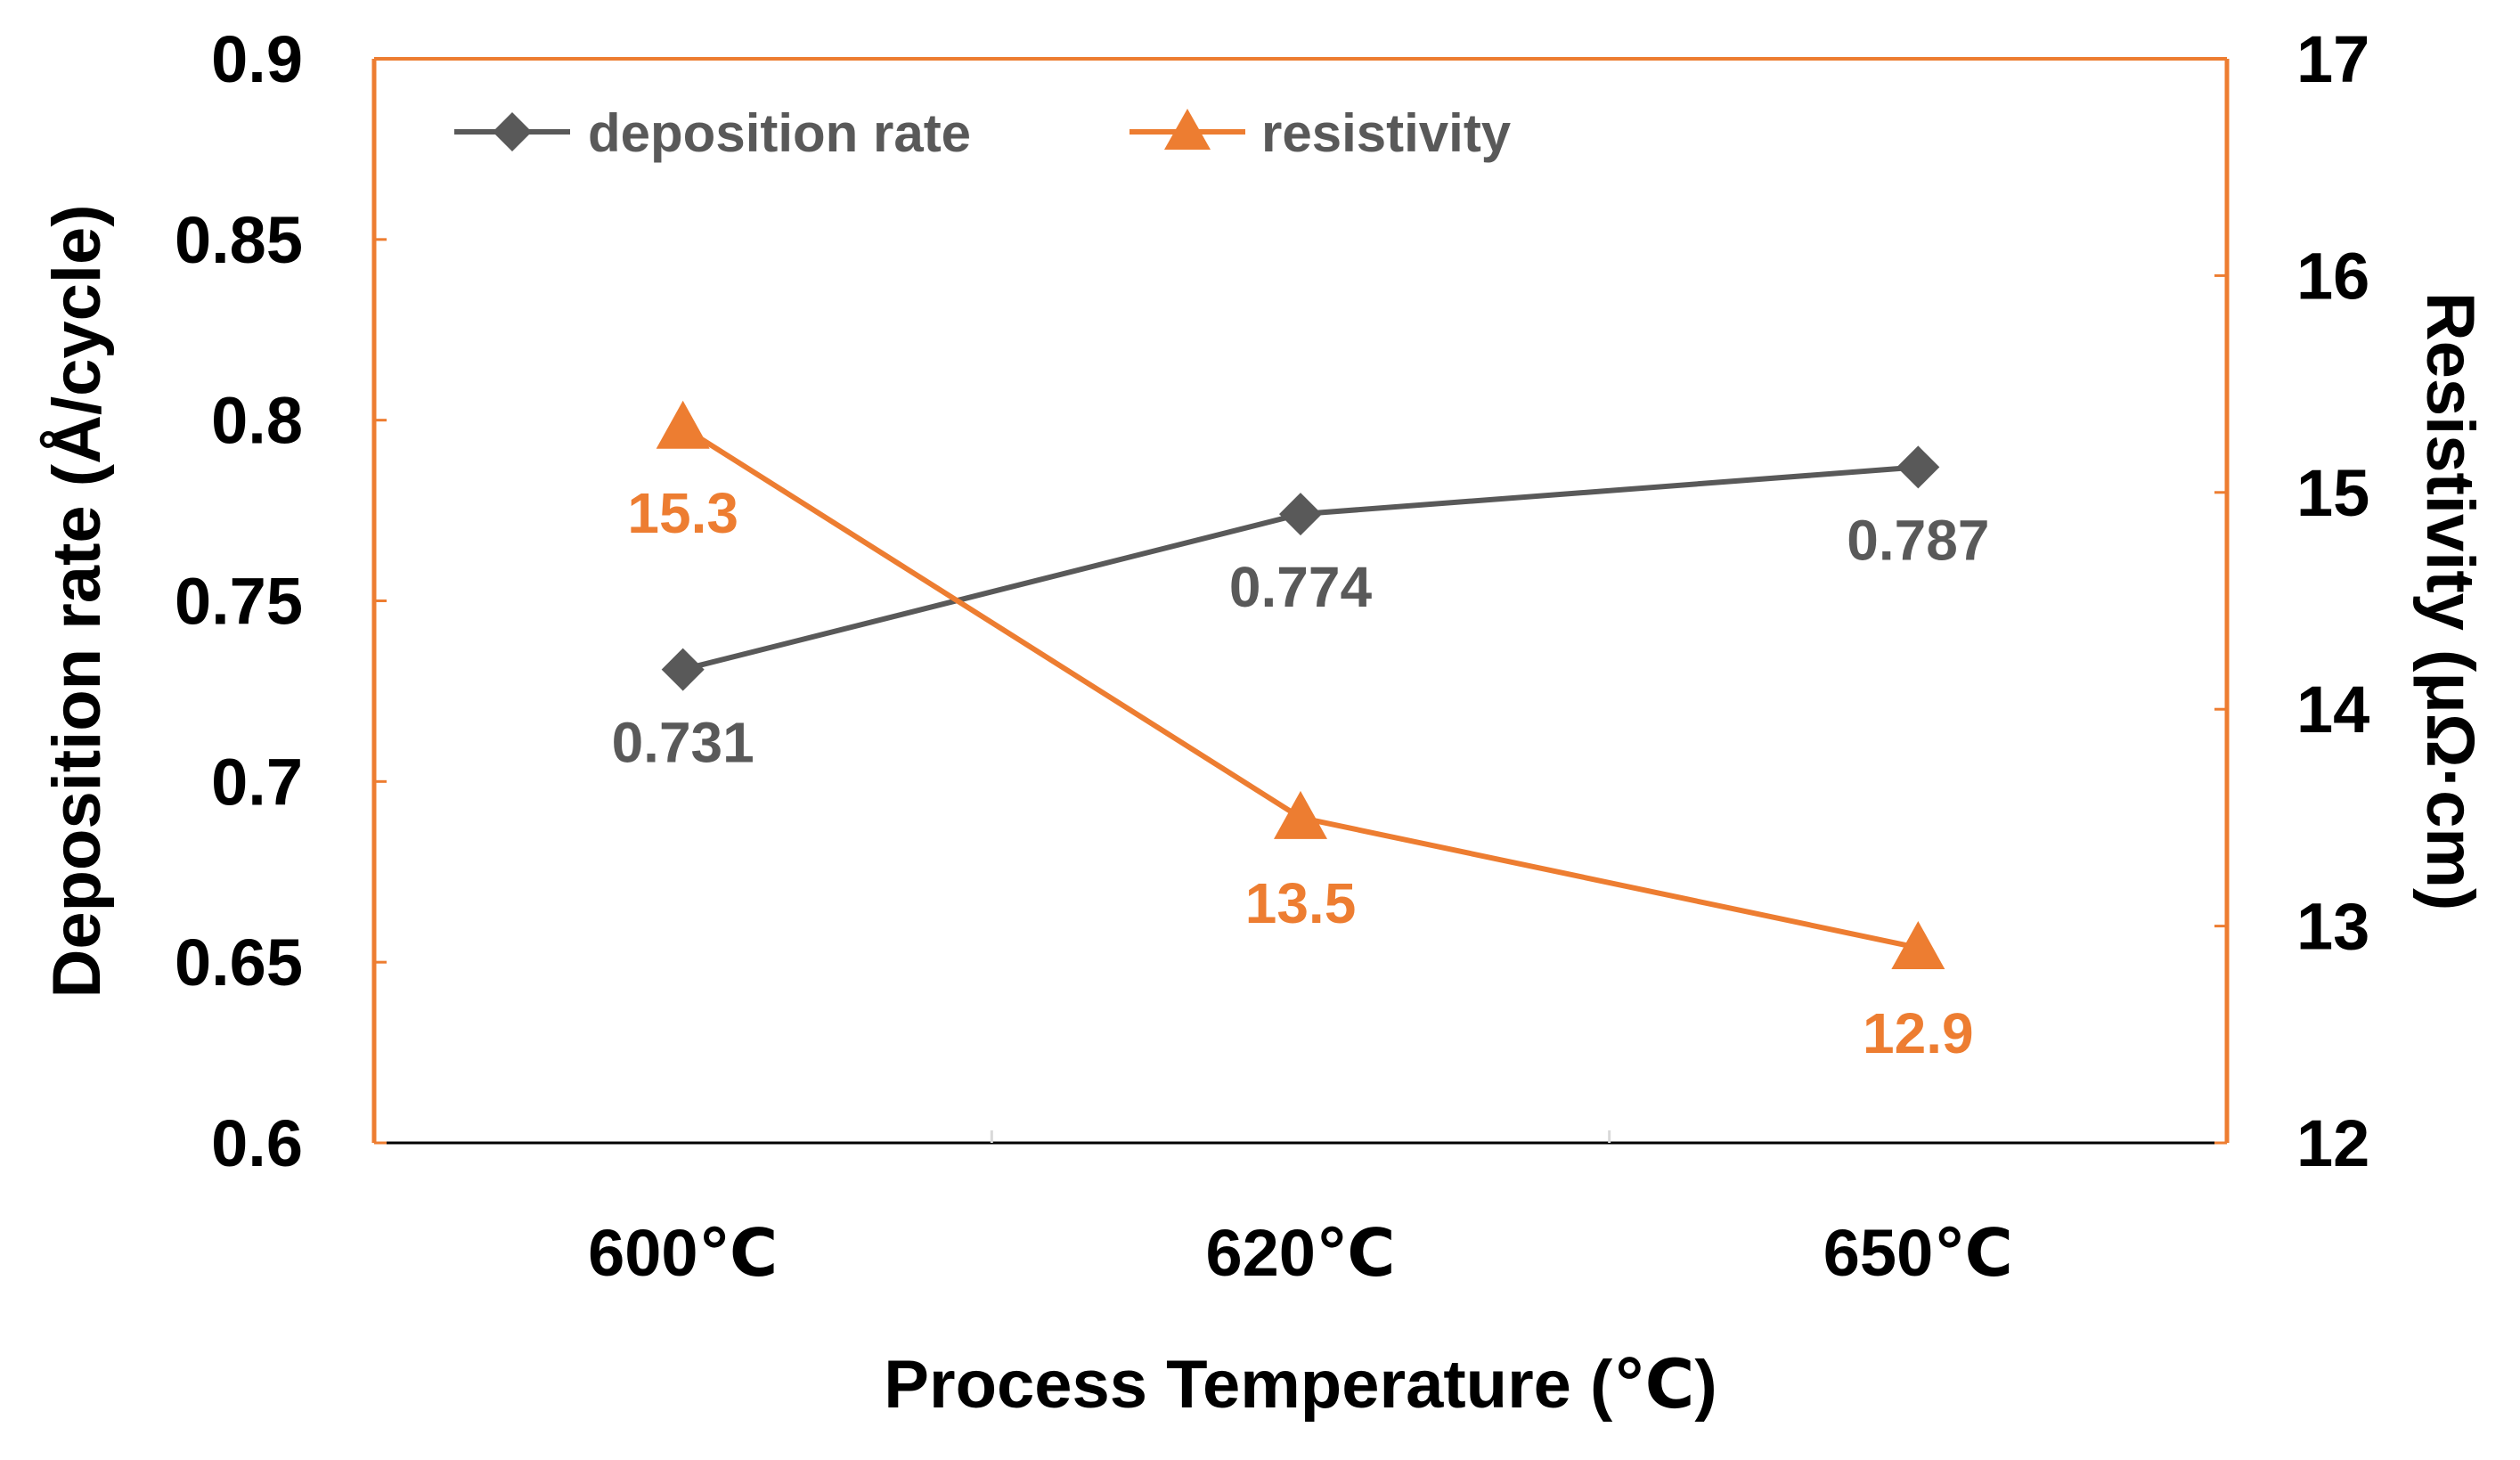  What do you see at coordinates (1918, 540) in the screenshot?
I see `deposition-rate-data-label: 0.787` at bounding box center [1918, 540].